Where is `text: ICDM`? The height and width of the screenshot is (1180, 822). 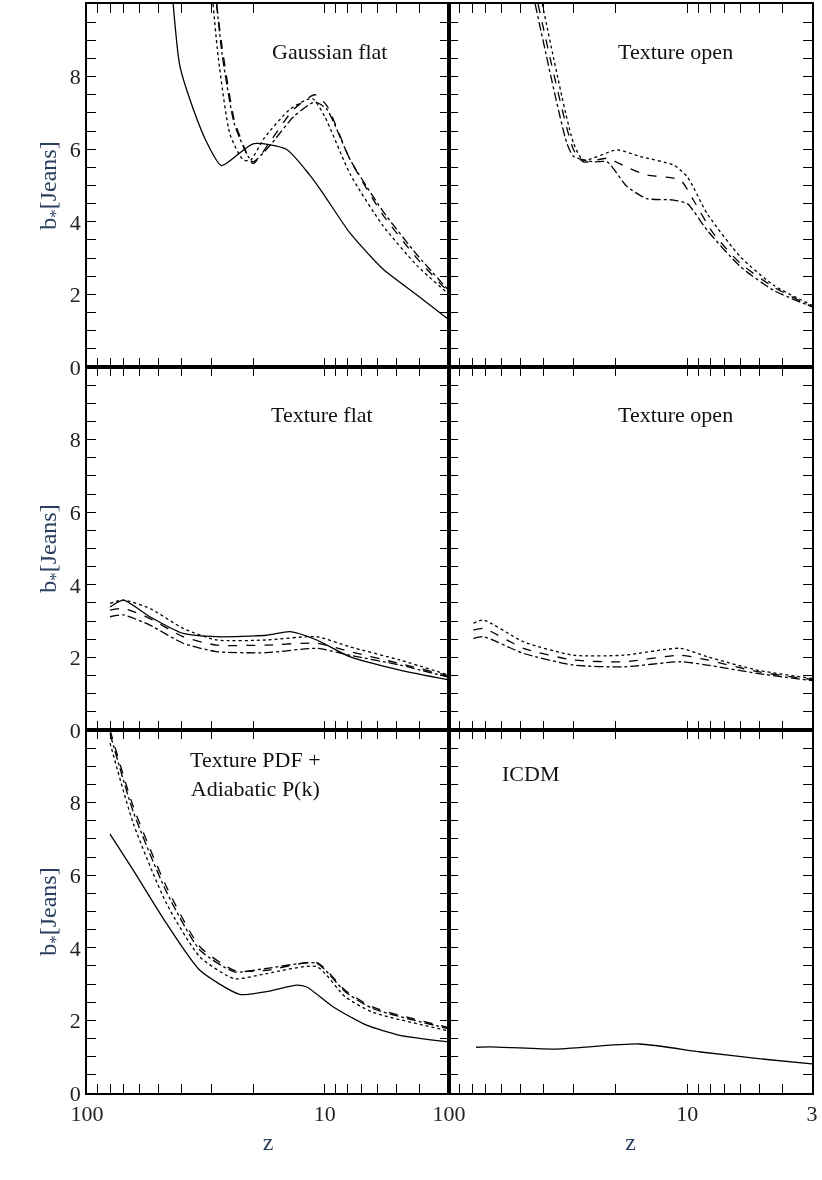 text: ICDM is located at coordinates (531, 773).